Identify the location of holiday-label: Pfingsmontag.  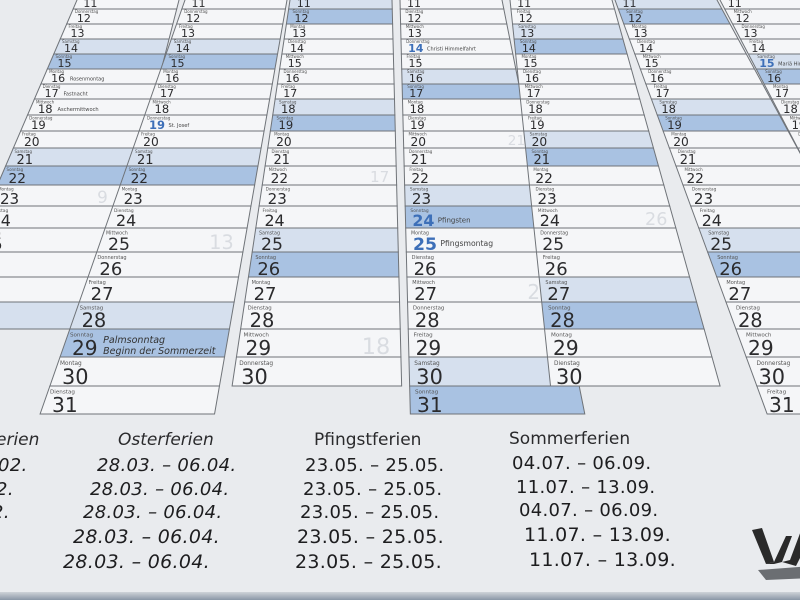
(466, 243).